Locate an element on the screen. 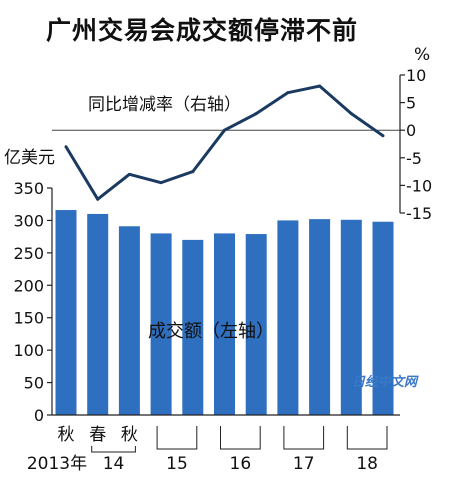 The width and height of the screenshot is (450, 481). line-series-label: 同比增减率（右轴） is located at coordinates (164, 105).